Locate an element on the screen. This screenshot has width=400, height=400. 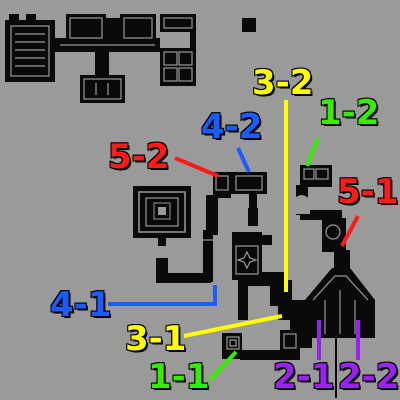
label-4-1: 4-1 is located at coordinates (80, 305).